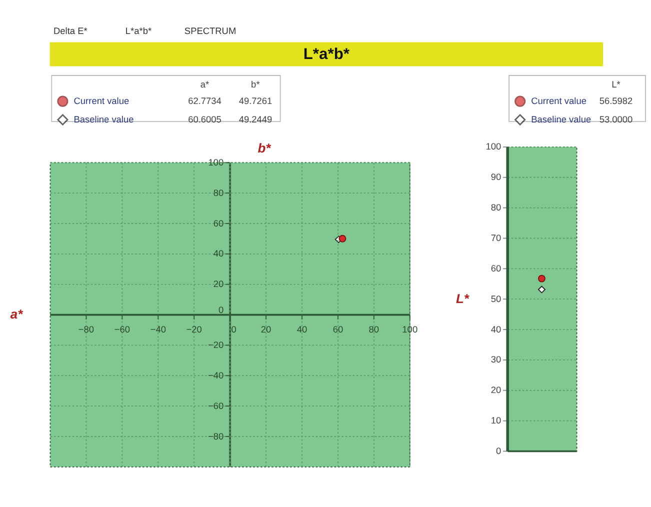  What do you see at coordinates (205, 119) in the screenshot?
I see `text: 60.6005` at bounding box center [205, 119].